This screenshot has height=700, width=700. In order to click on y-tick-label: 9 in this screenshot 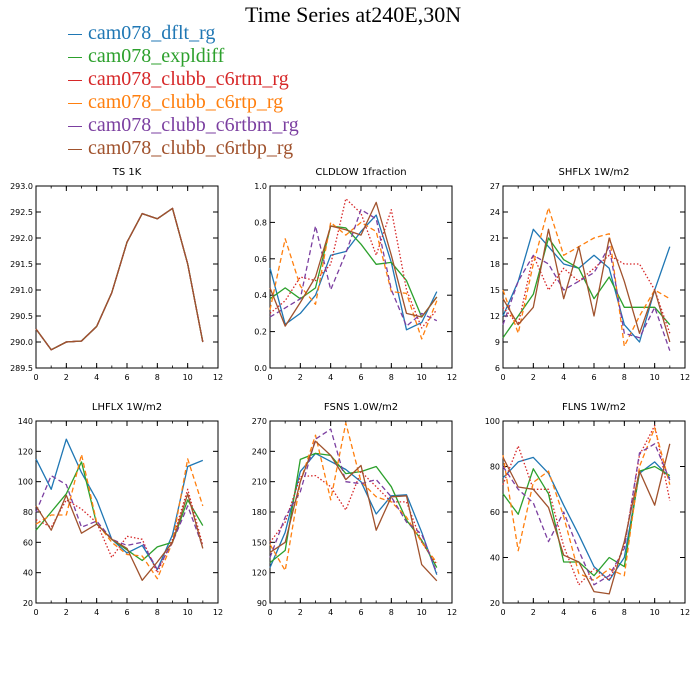, I will do `click(497, 342)`.